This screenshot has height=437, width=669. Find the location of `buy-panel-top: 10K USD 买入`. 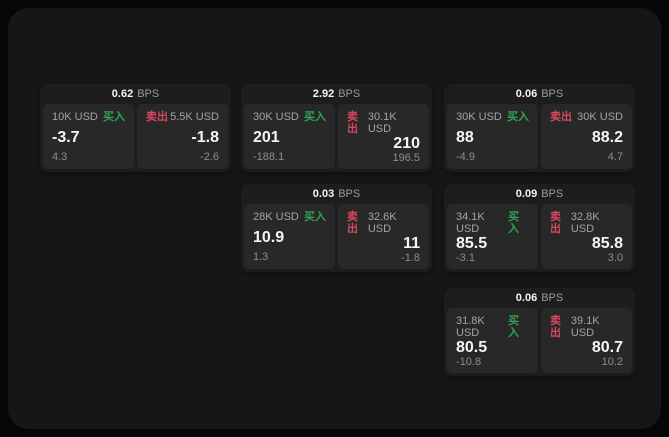

buy-panel-top: 10K USD 买入 is located at coordinates (88, 117).